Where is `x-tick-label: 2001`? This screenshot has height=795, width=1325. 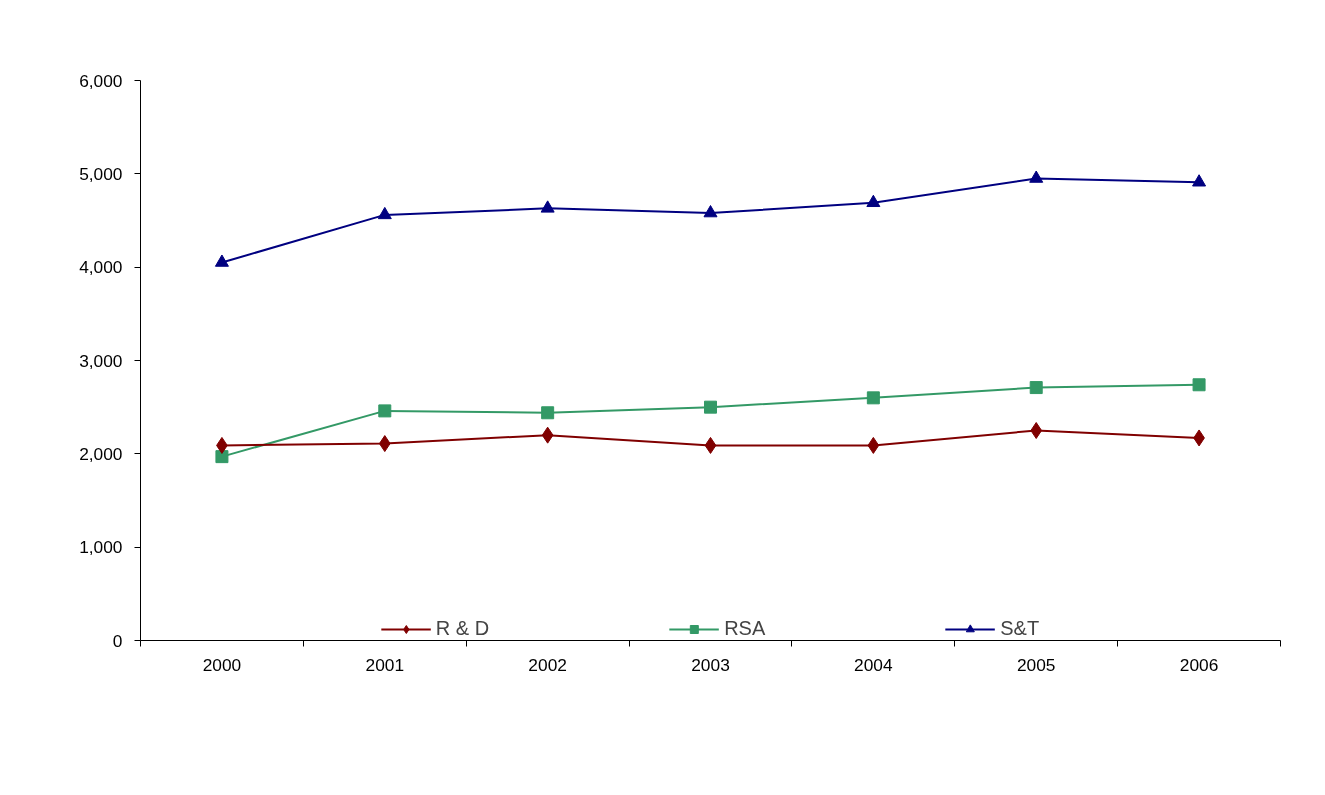 x-tick-label: 2001 is located at coordinates (385, 664).